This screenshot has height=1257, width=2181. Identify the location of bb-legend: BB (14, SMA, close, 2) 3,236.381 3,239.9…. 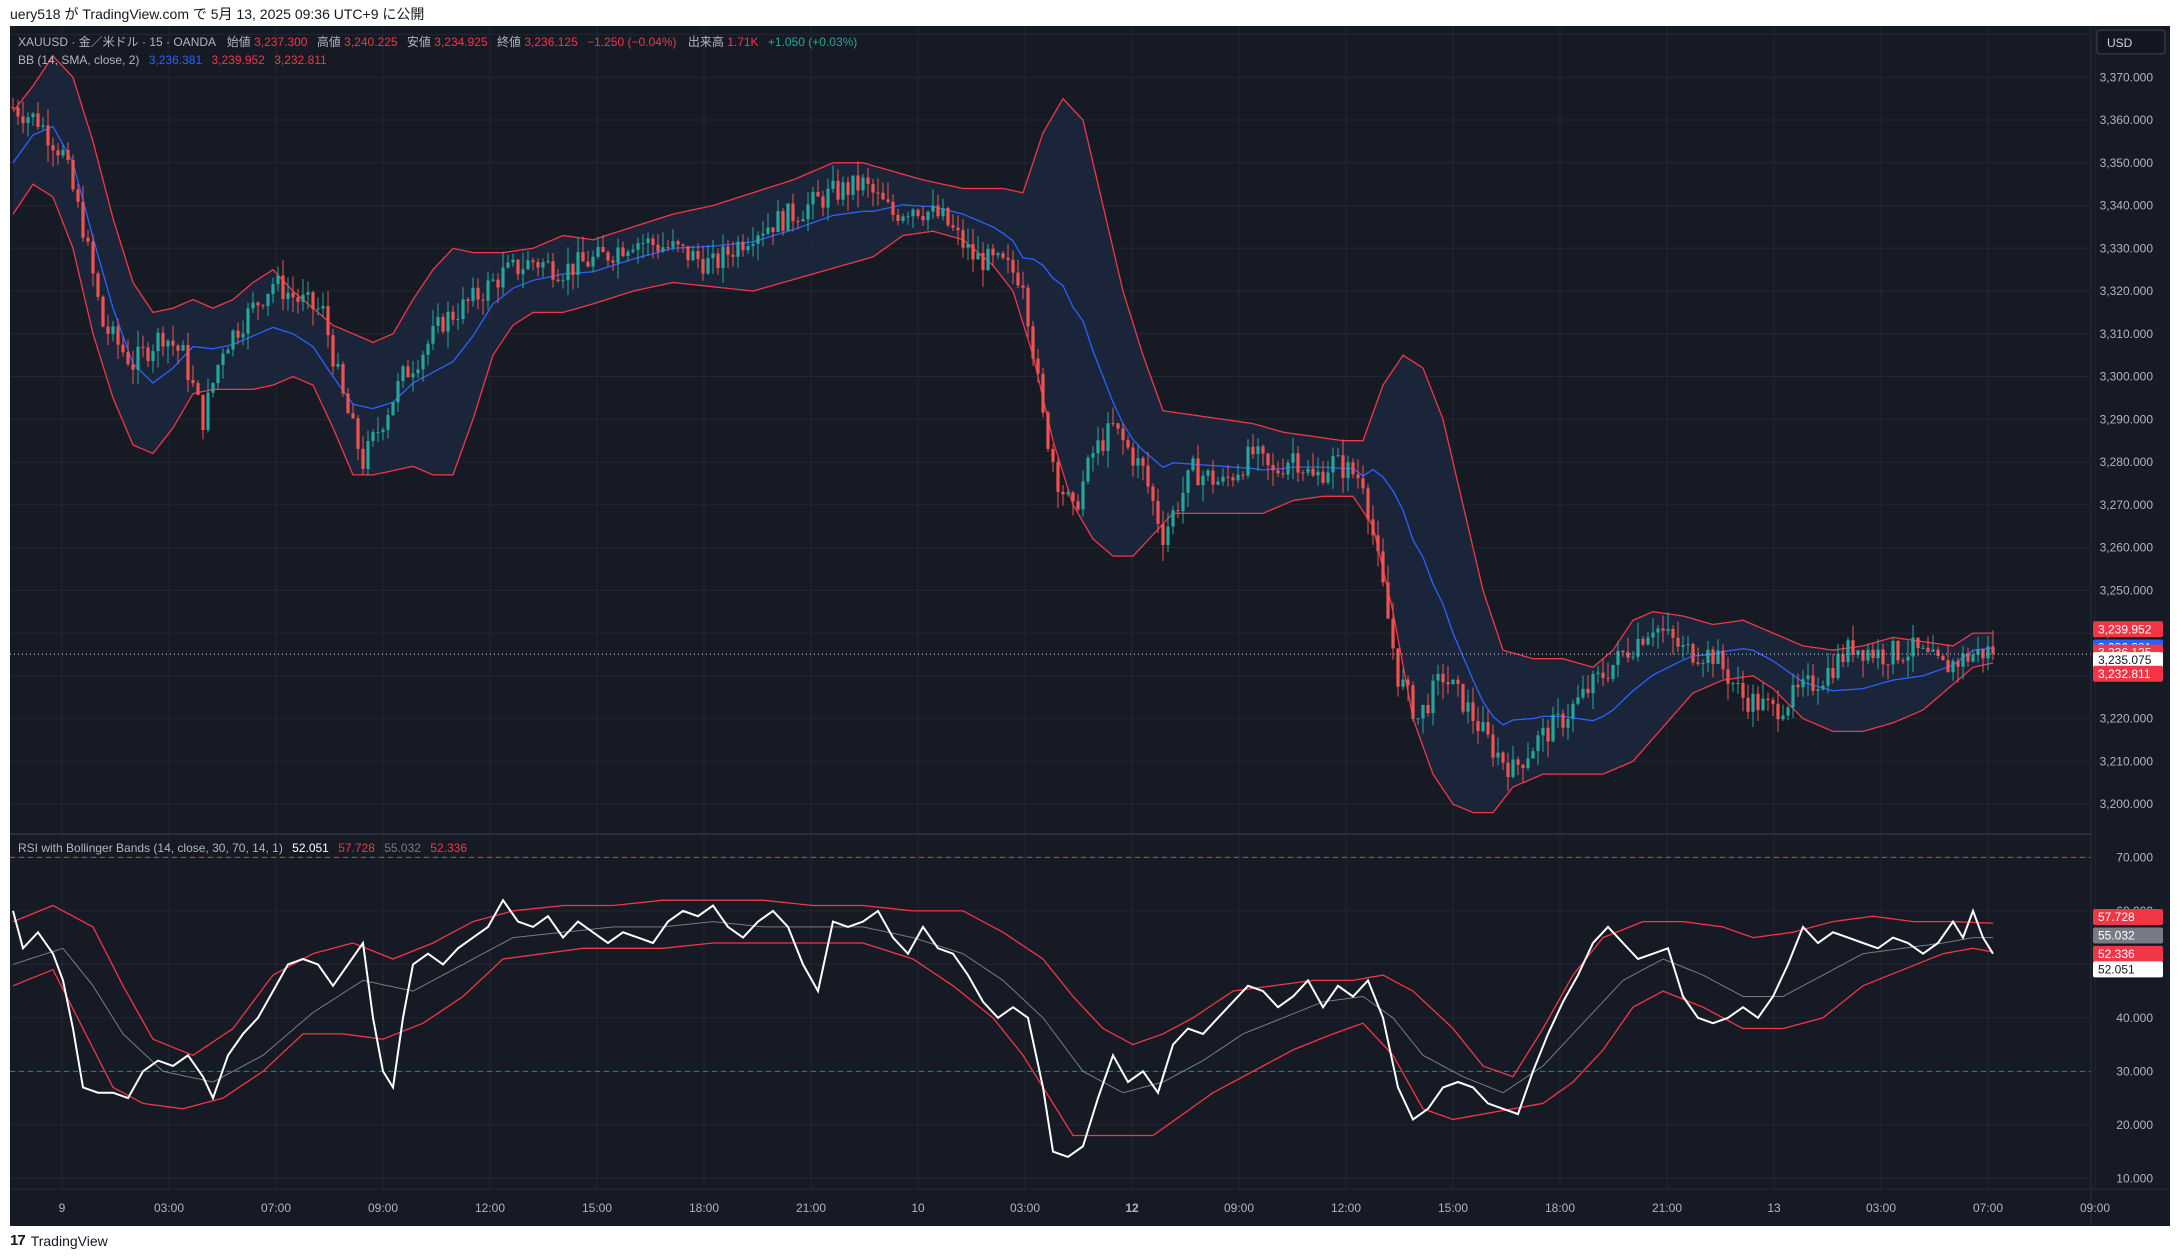
(172, 60).